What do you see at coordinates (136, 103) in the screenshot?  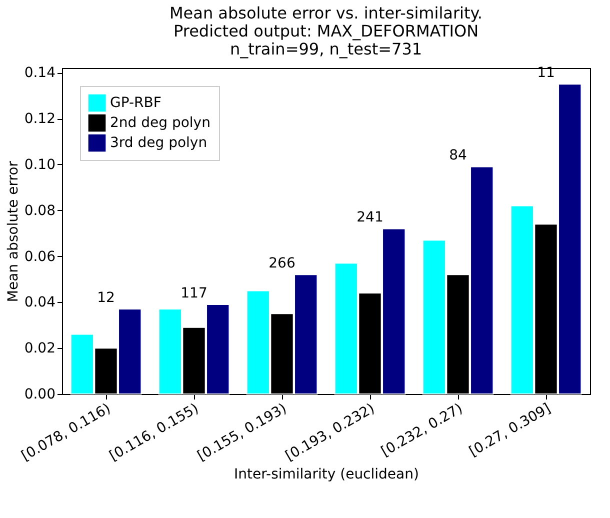 I see `legend-label: GP-RBF` at bounding box center [136, 103].